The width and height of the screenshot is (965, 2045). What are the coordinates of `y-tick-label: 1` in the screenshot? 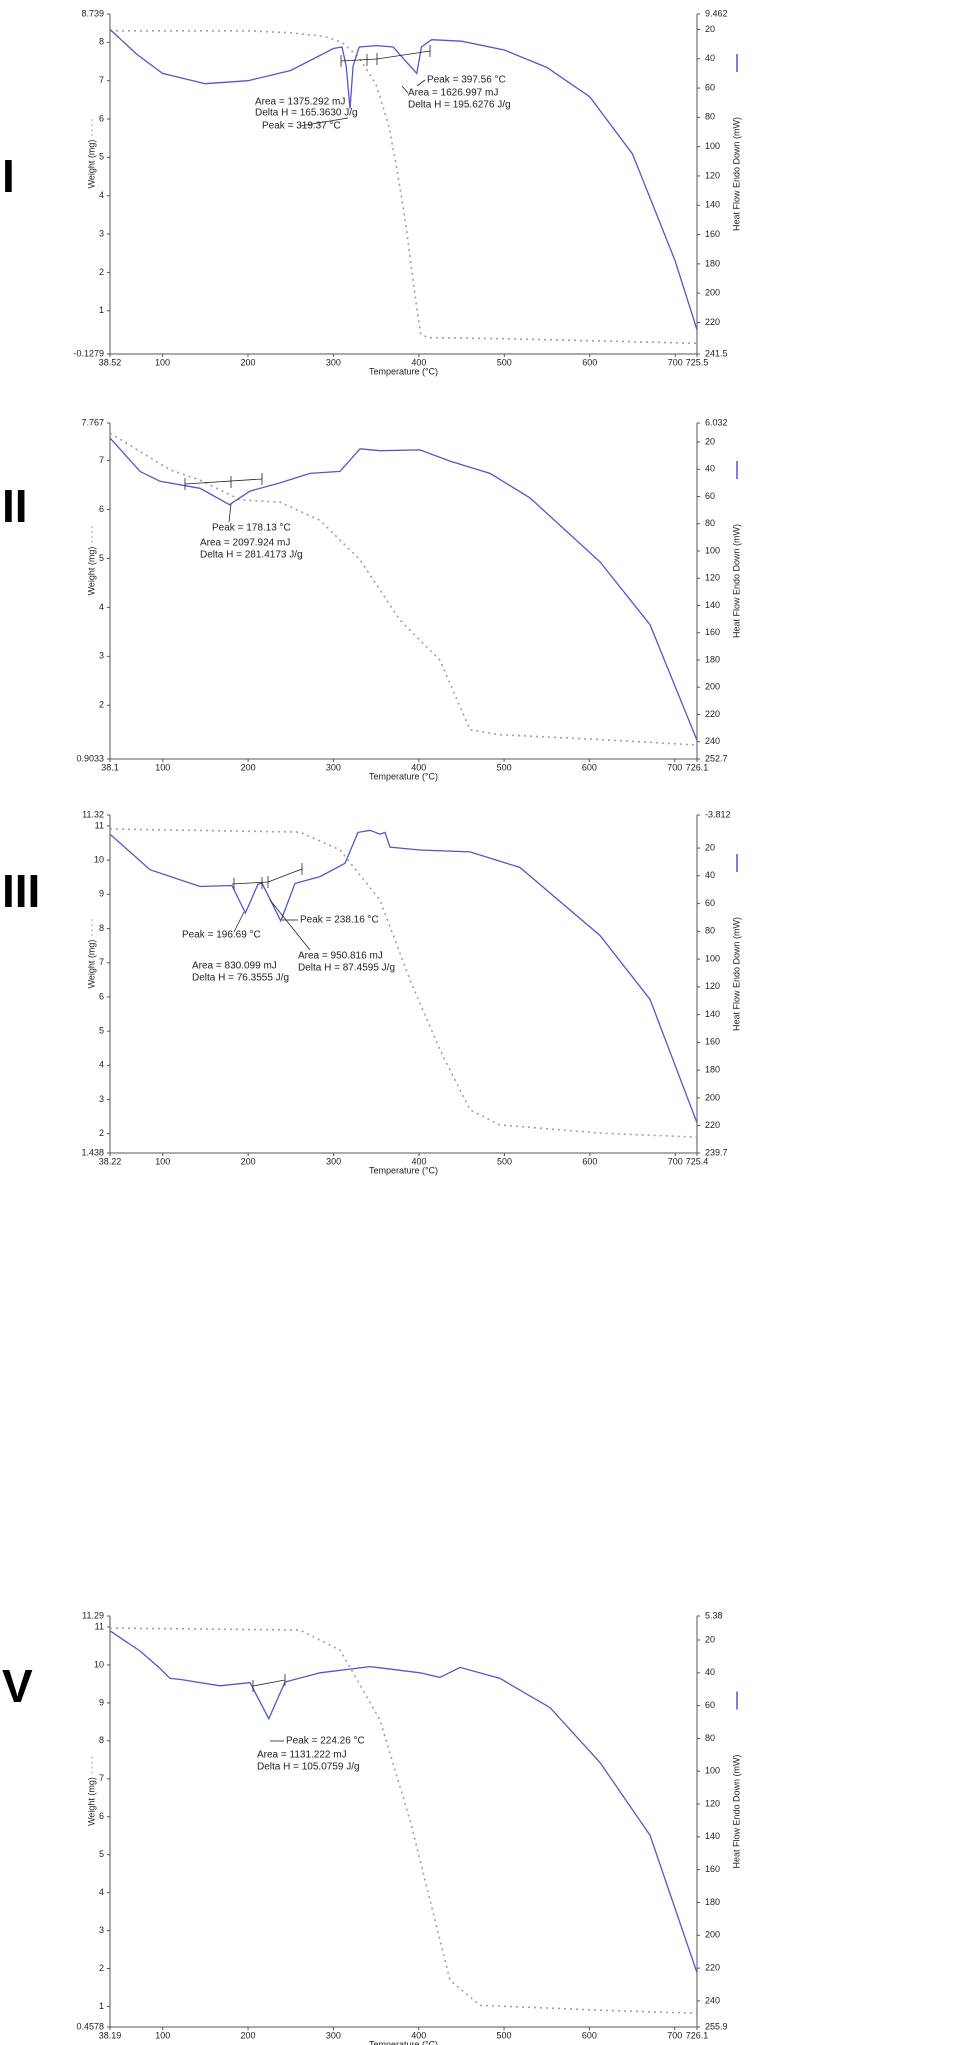 It's located at (101, 2006).